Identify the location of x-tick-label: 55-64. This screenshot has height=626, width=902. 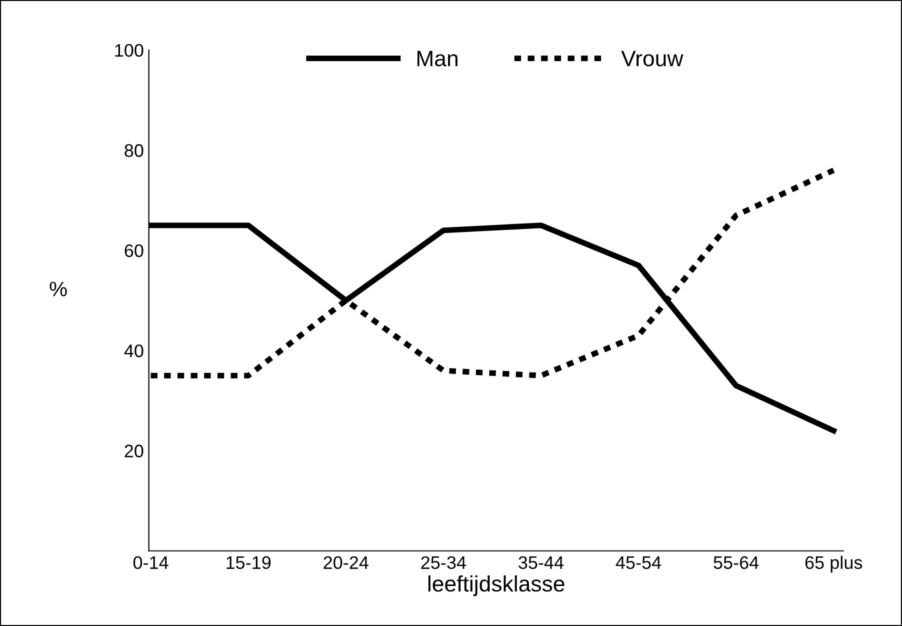
(736, 563).